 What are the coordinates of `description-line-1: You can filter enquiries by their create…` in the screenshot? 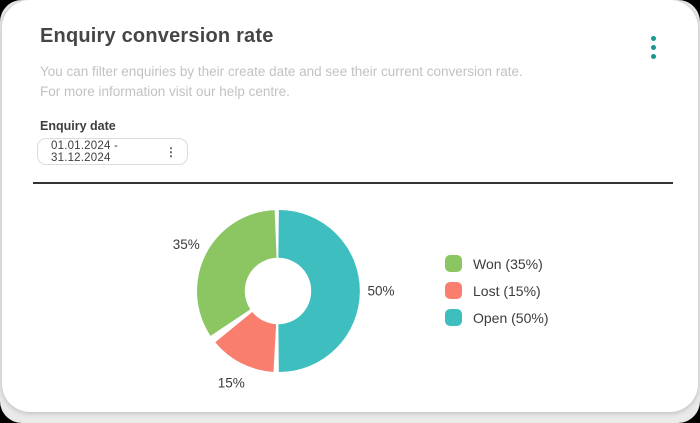 It's located at (281, 71).